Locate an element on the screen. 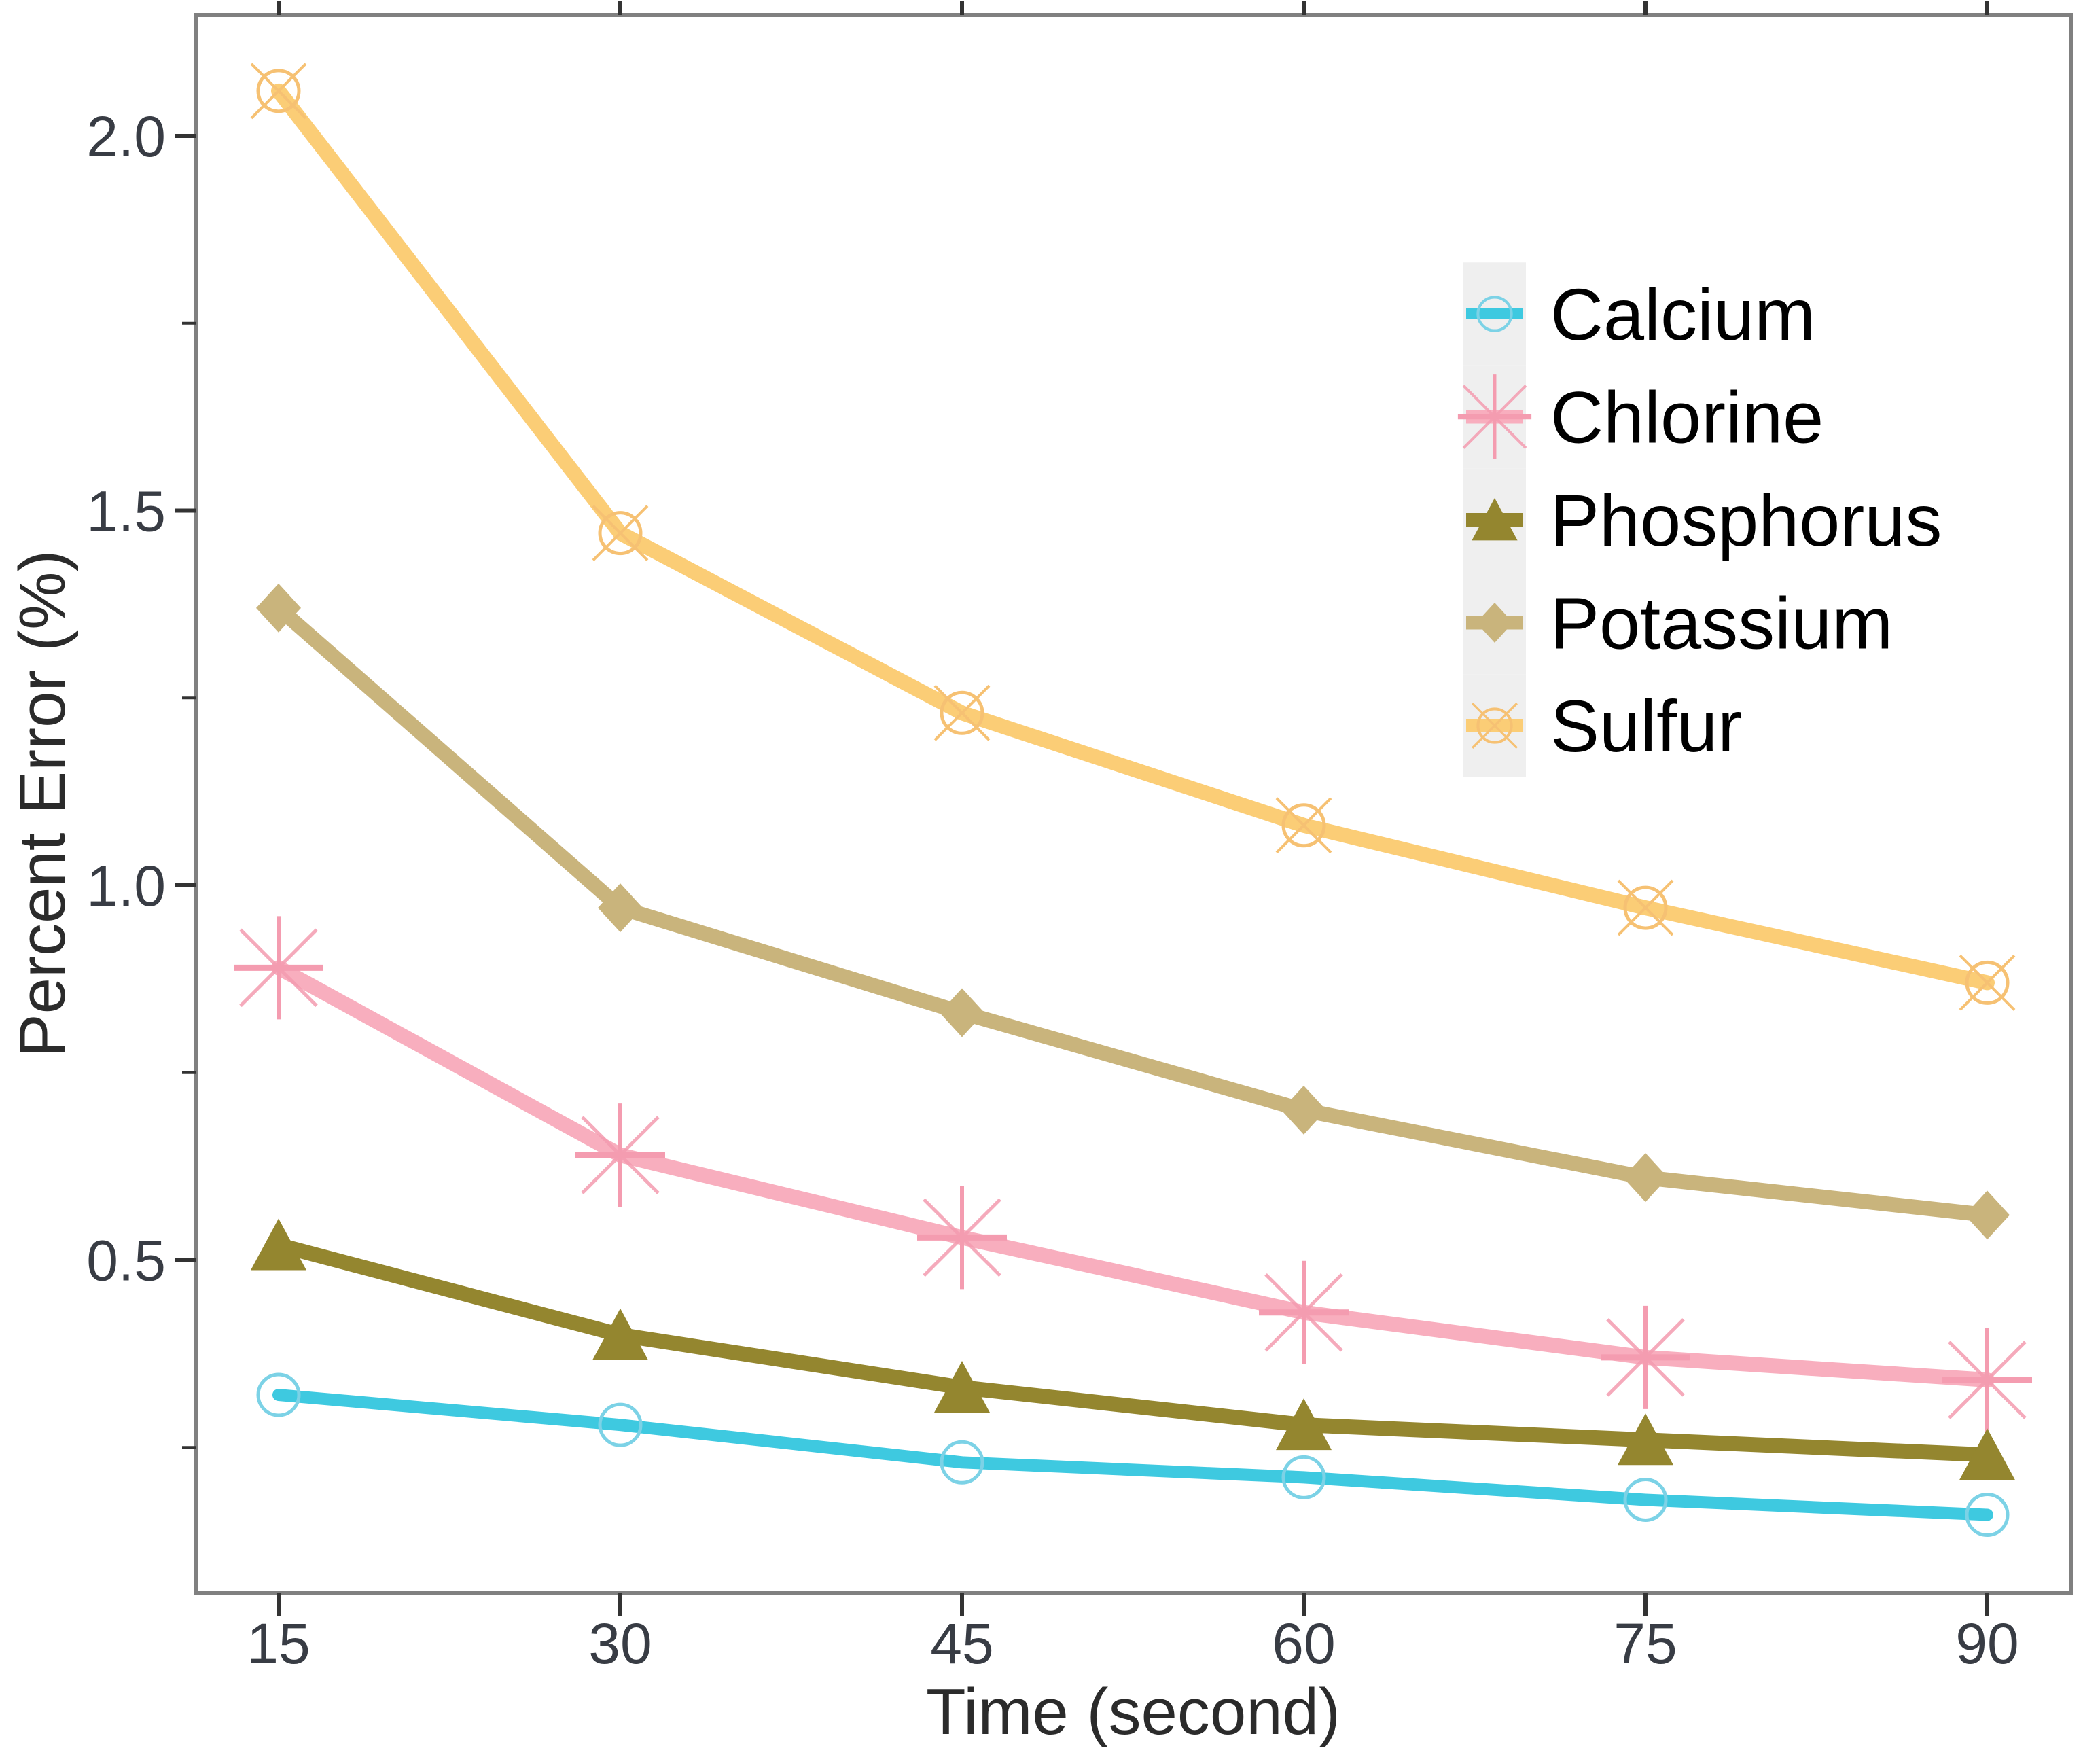 The width and height of the screenshot is (2100, 1757). legend: Calcium Chlorine Phosphorus Potassium Sulfur is located at coordinates (1699, 519).